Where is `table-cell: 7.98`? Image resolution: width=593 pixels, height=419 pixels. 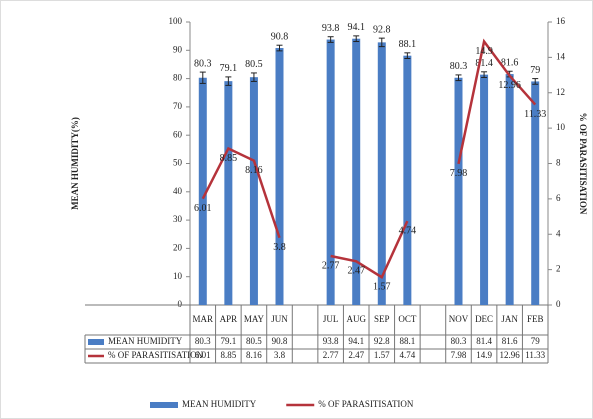
table-cell: 7.98 is located at coordinates (459, 355).